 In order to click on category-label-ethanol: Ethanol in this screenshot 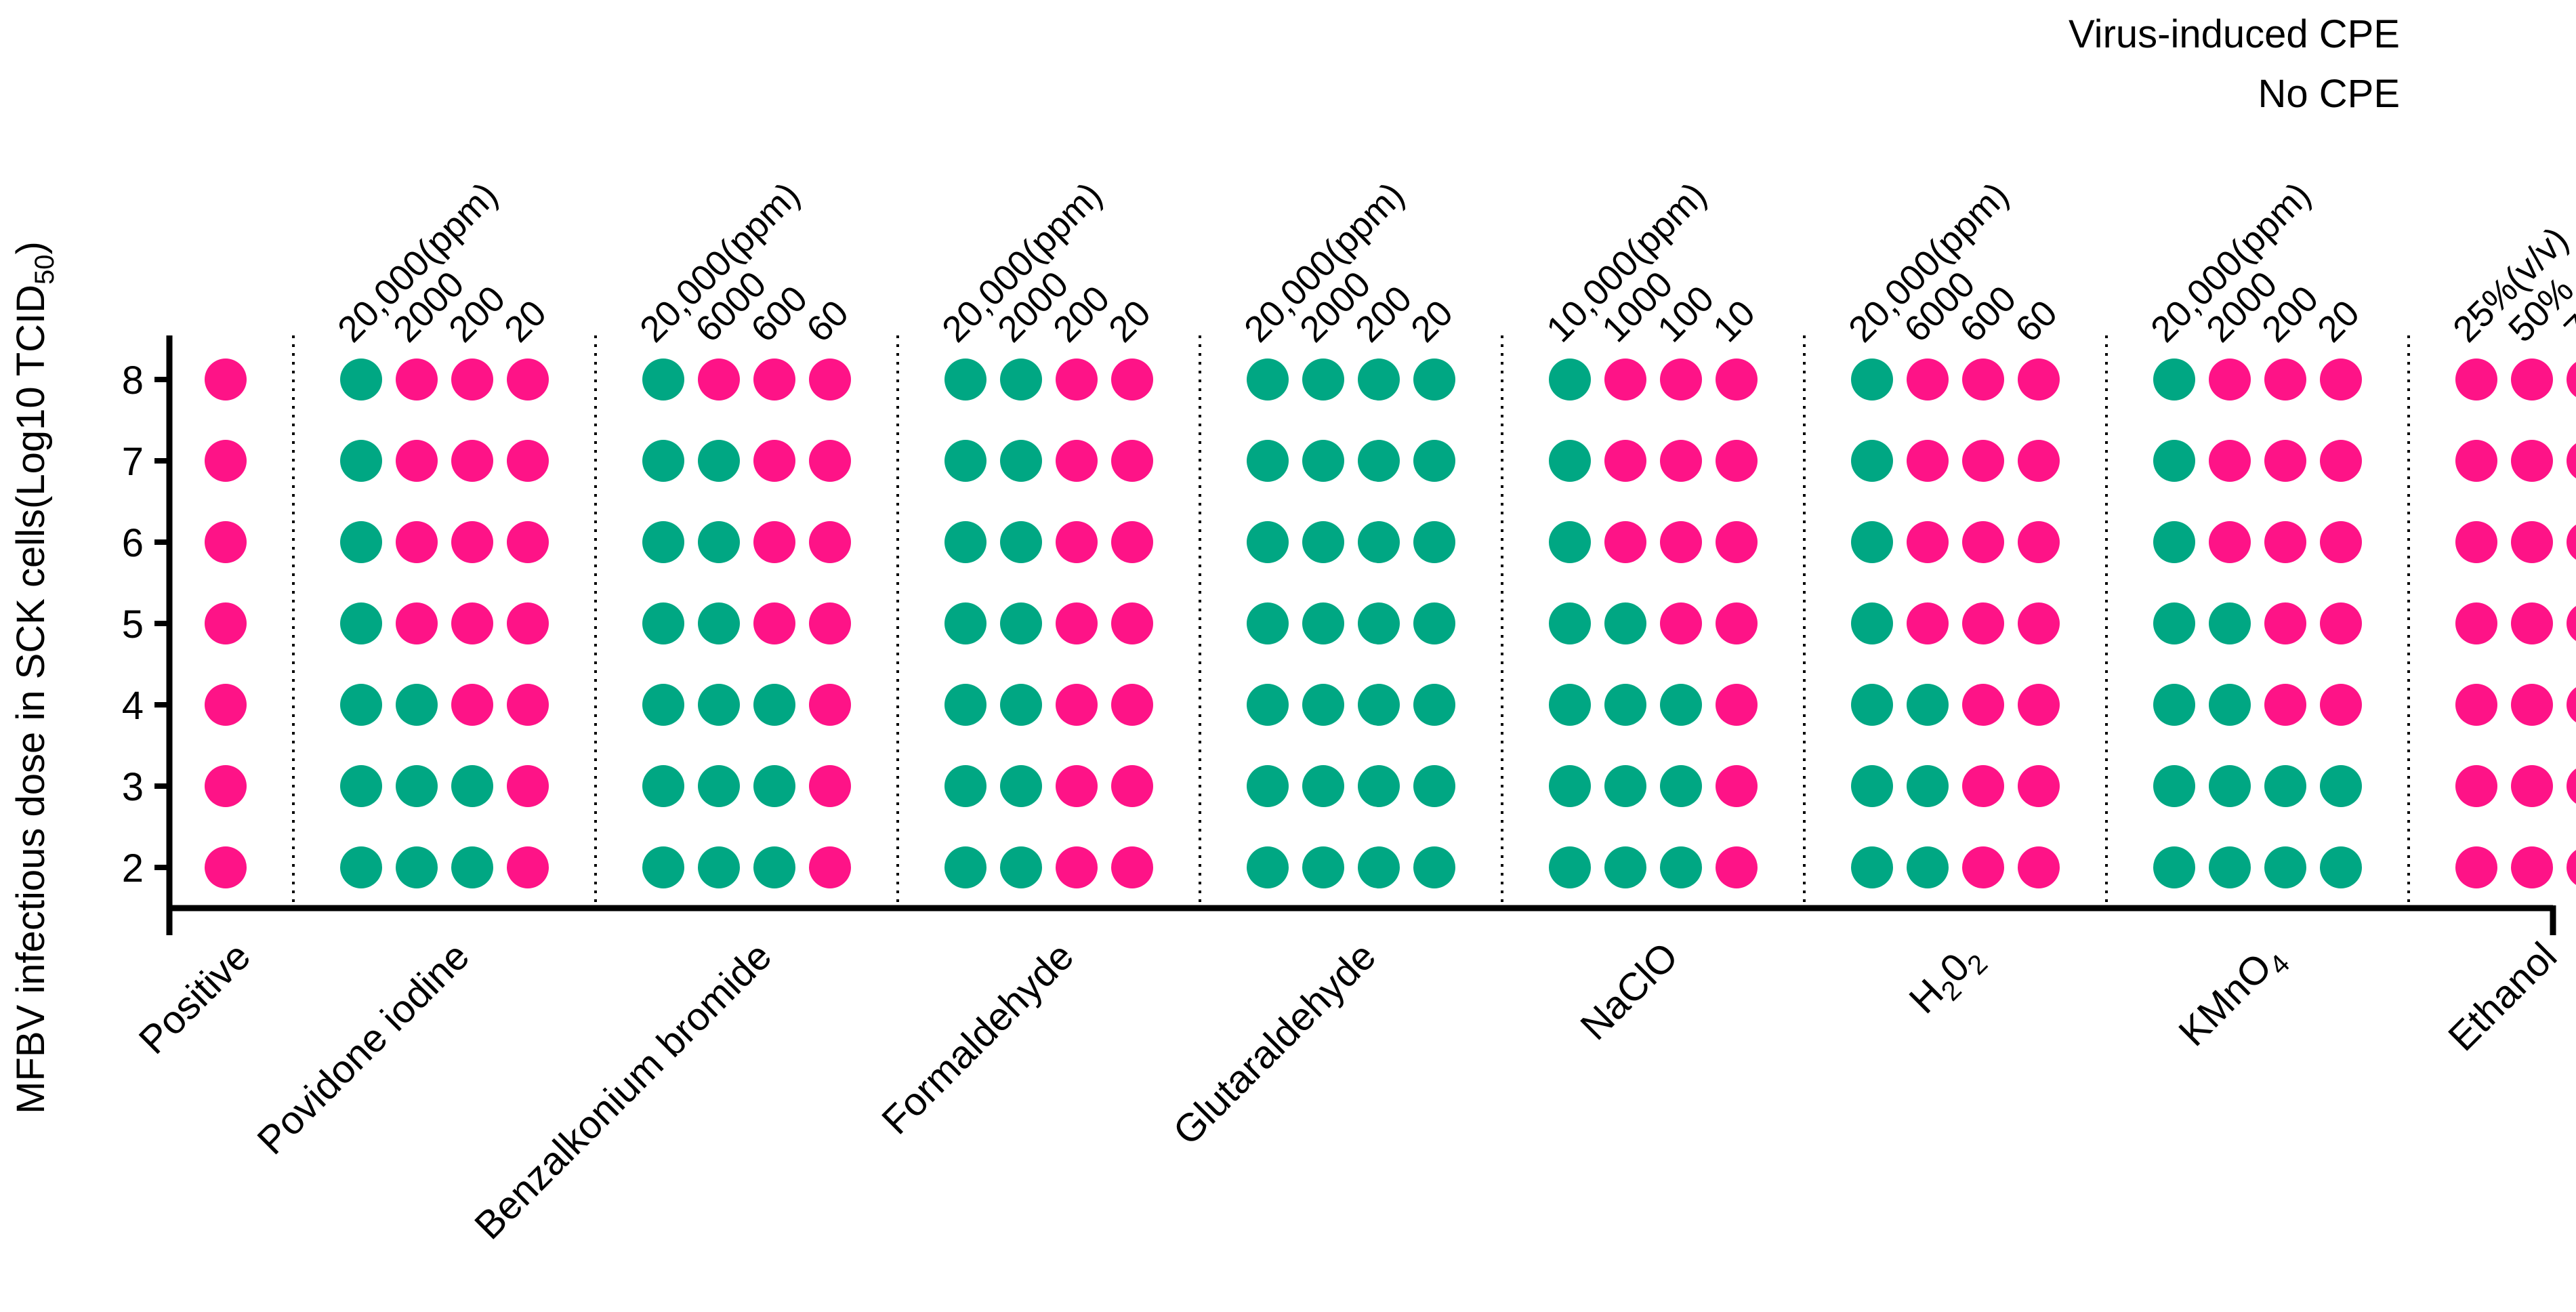, I will do `click(2502, 996)`.